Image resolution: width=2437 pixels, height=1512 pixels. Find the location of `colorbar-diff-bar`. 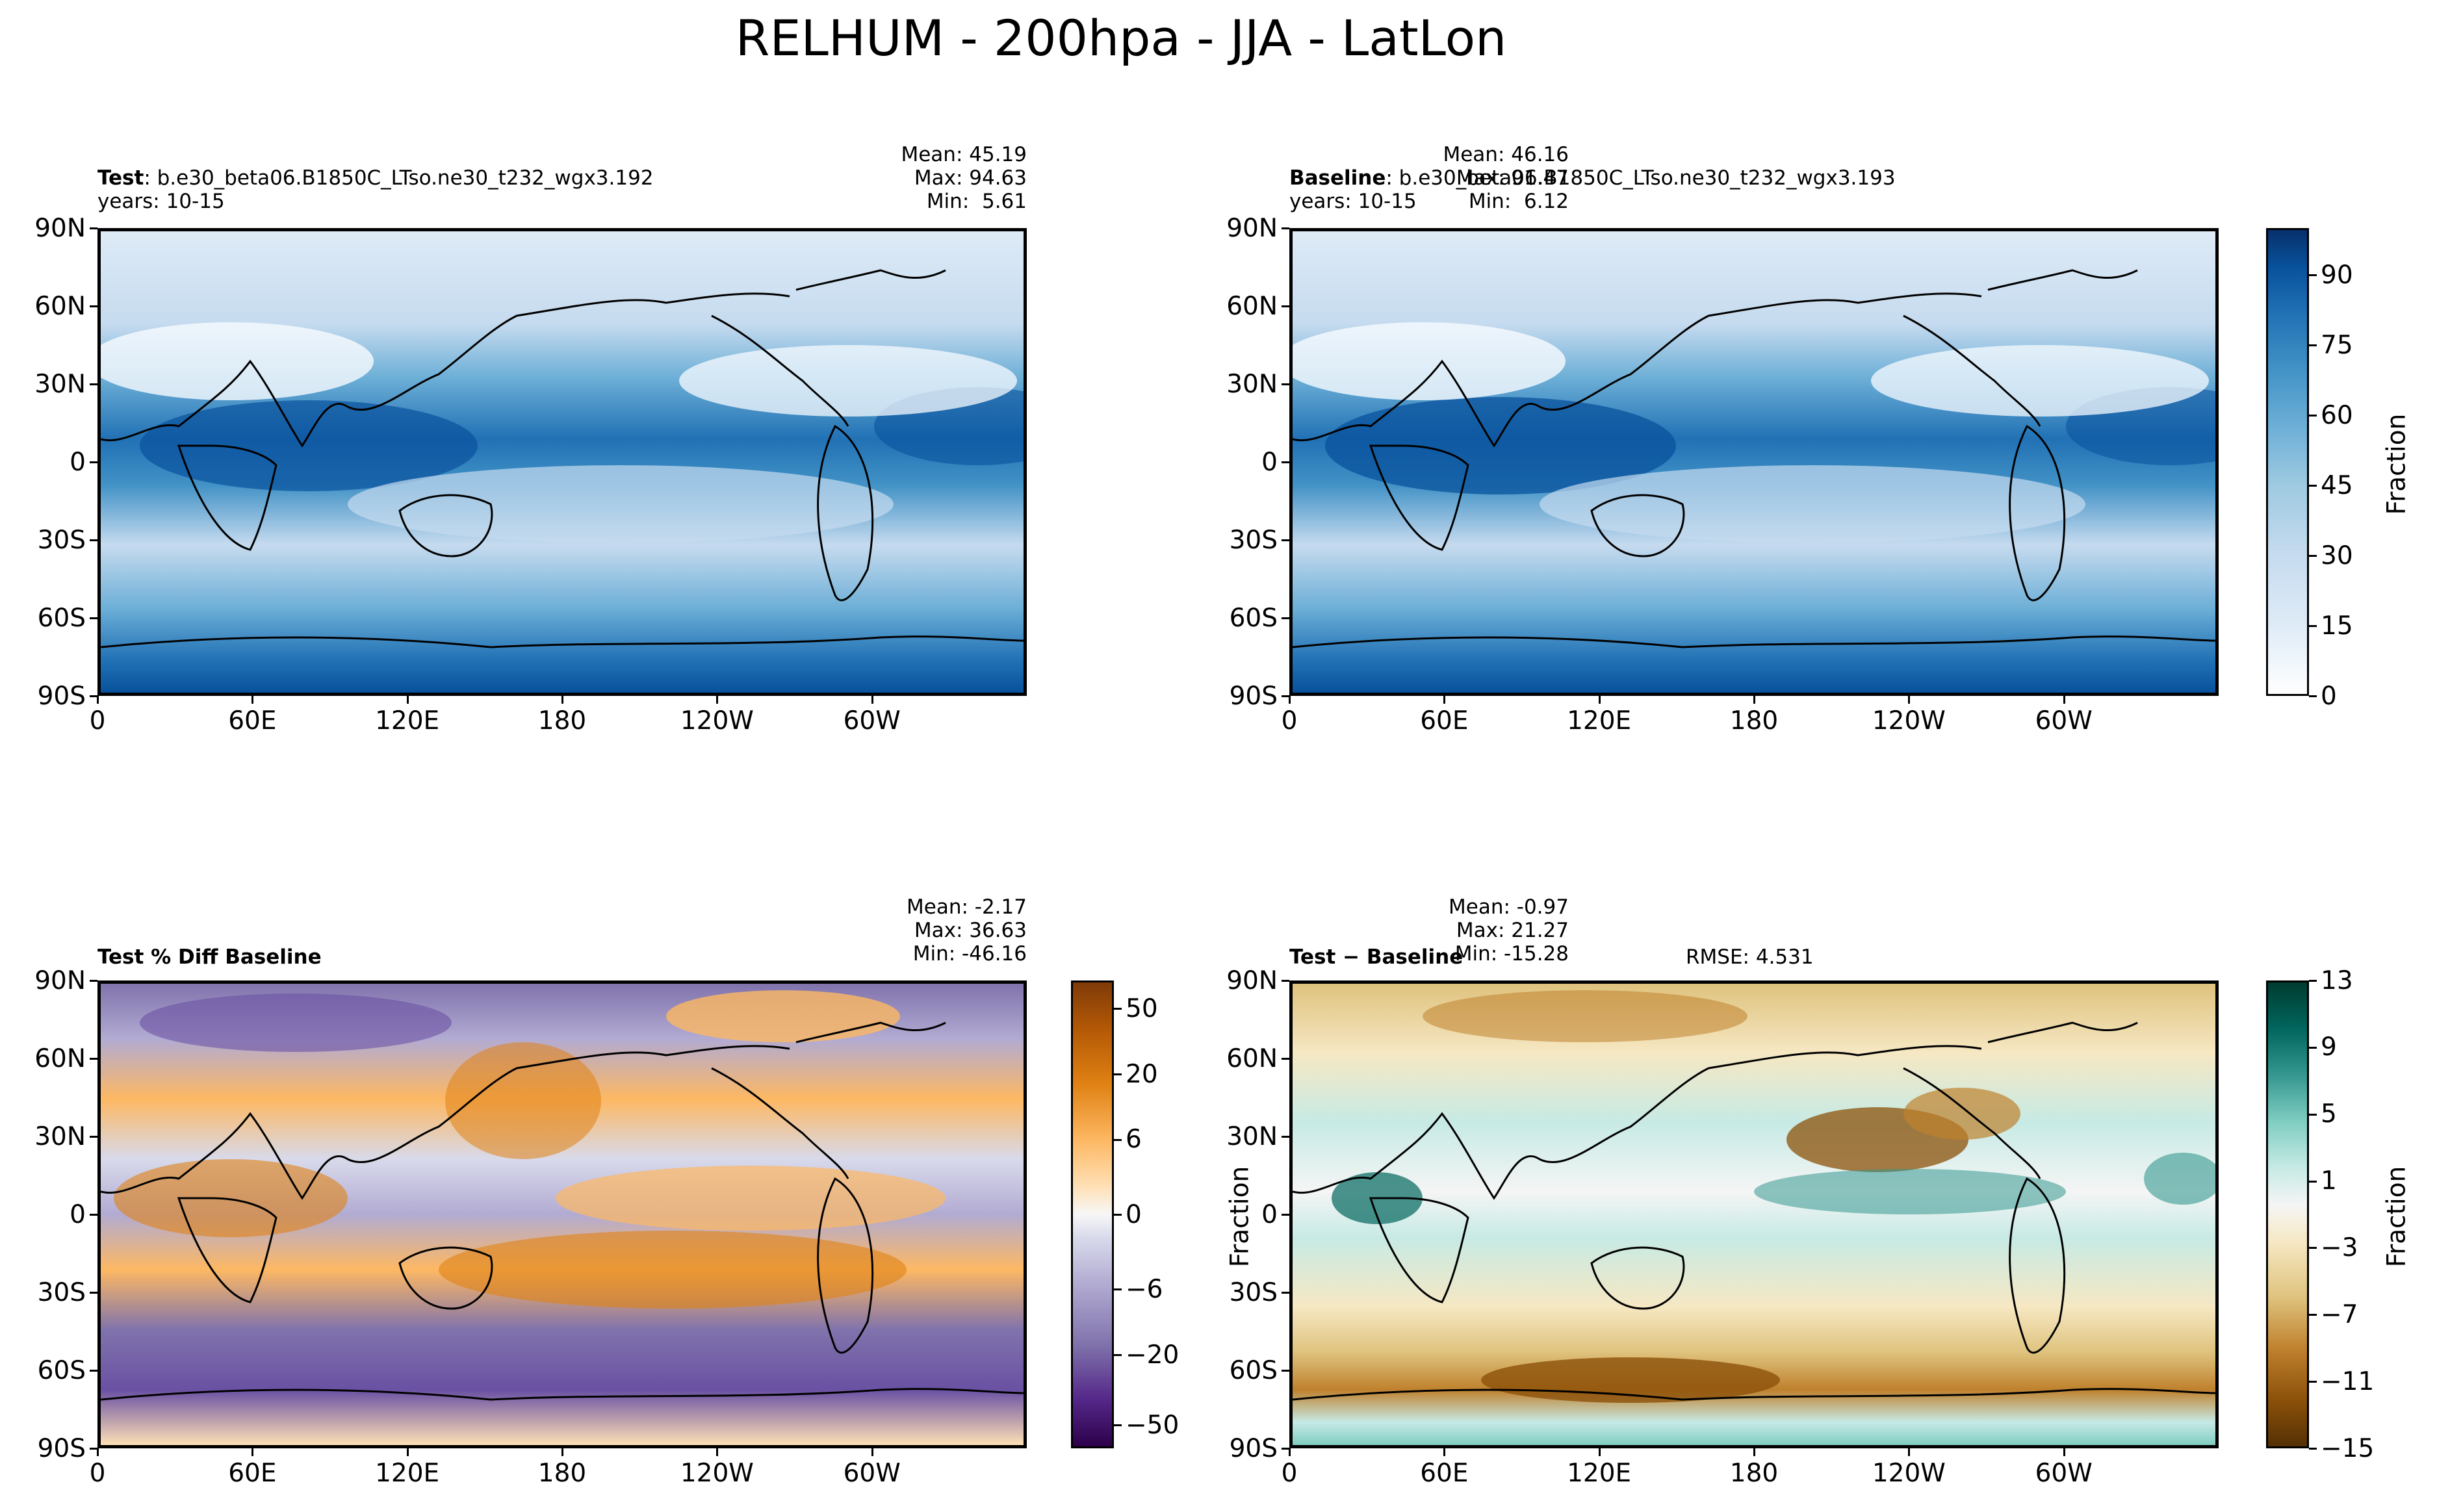

colorbar-diff-bar is located at coordinates (2287, 1214).